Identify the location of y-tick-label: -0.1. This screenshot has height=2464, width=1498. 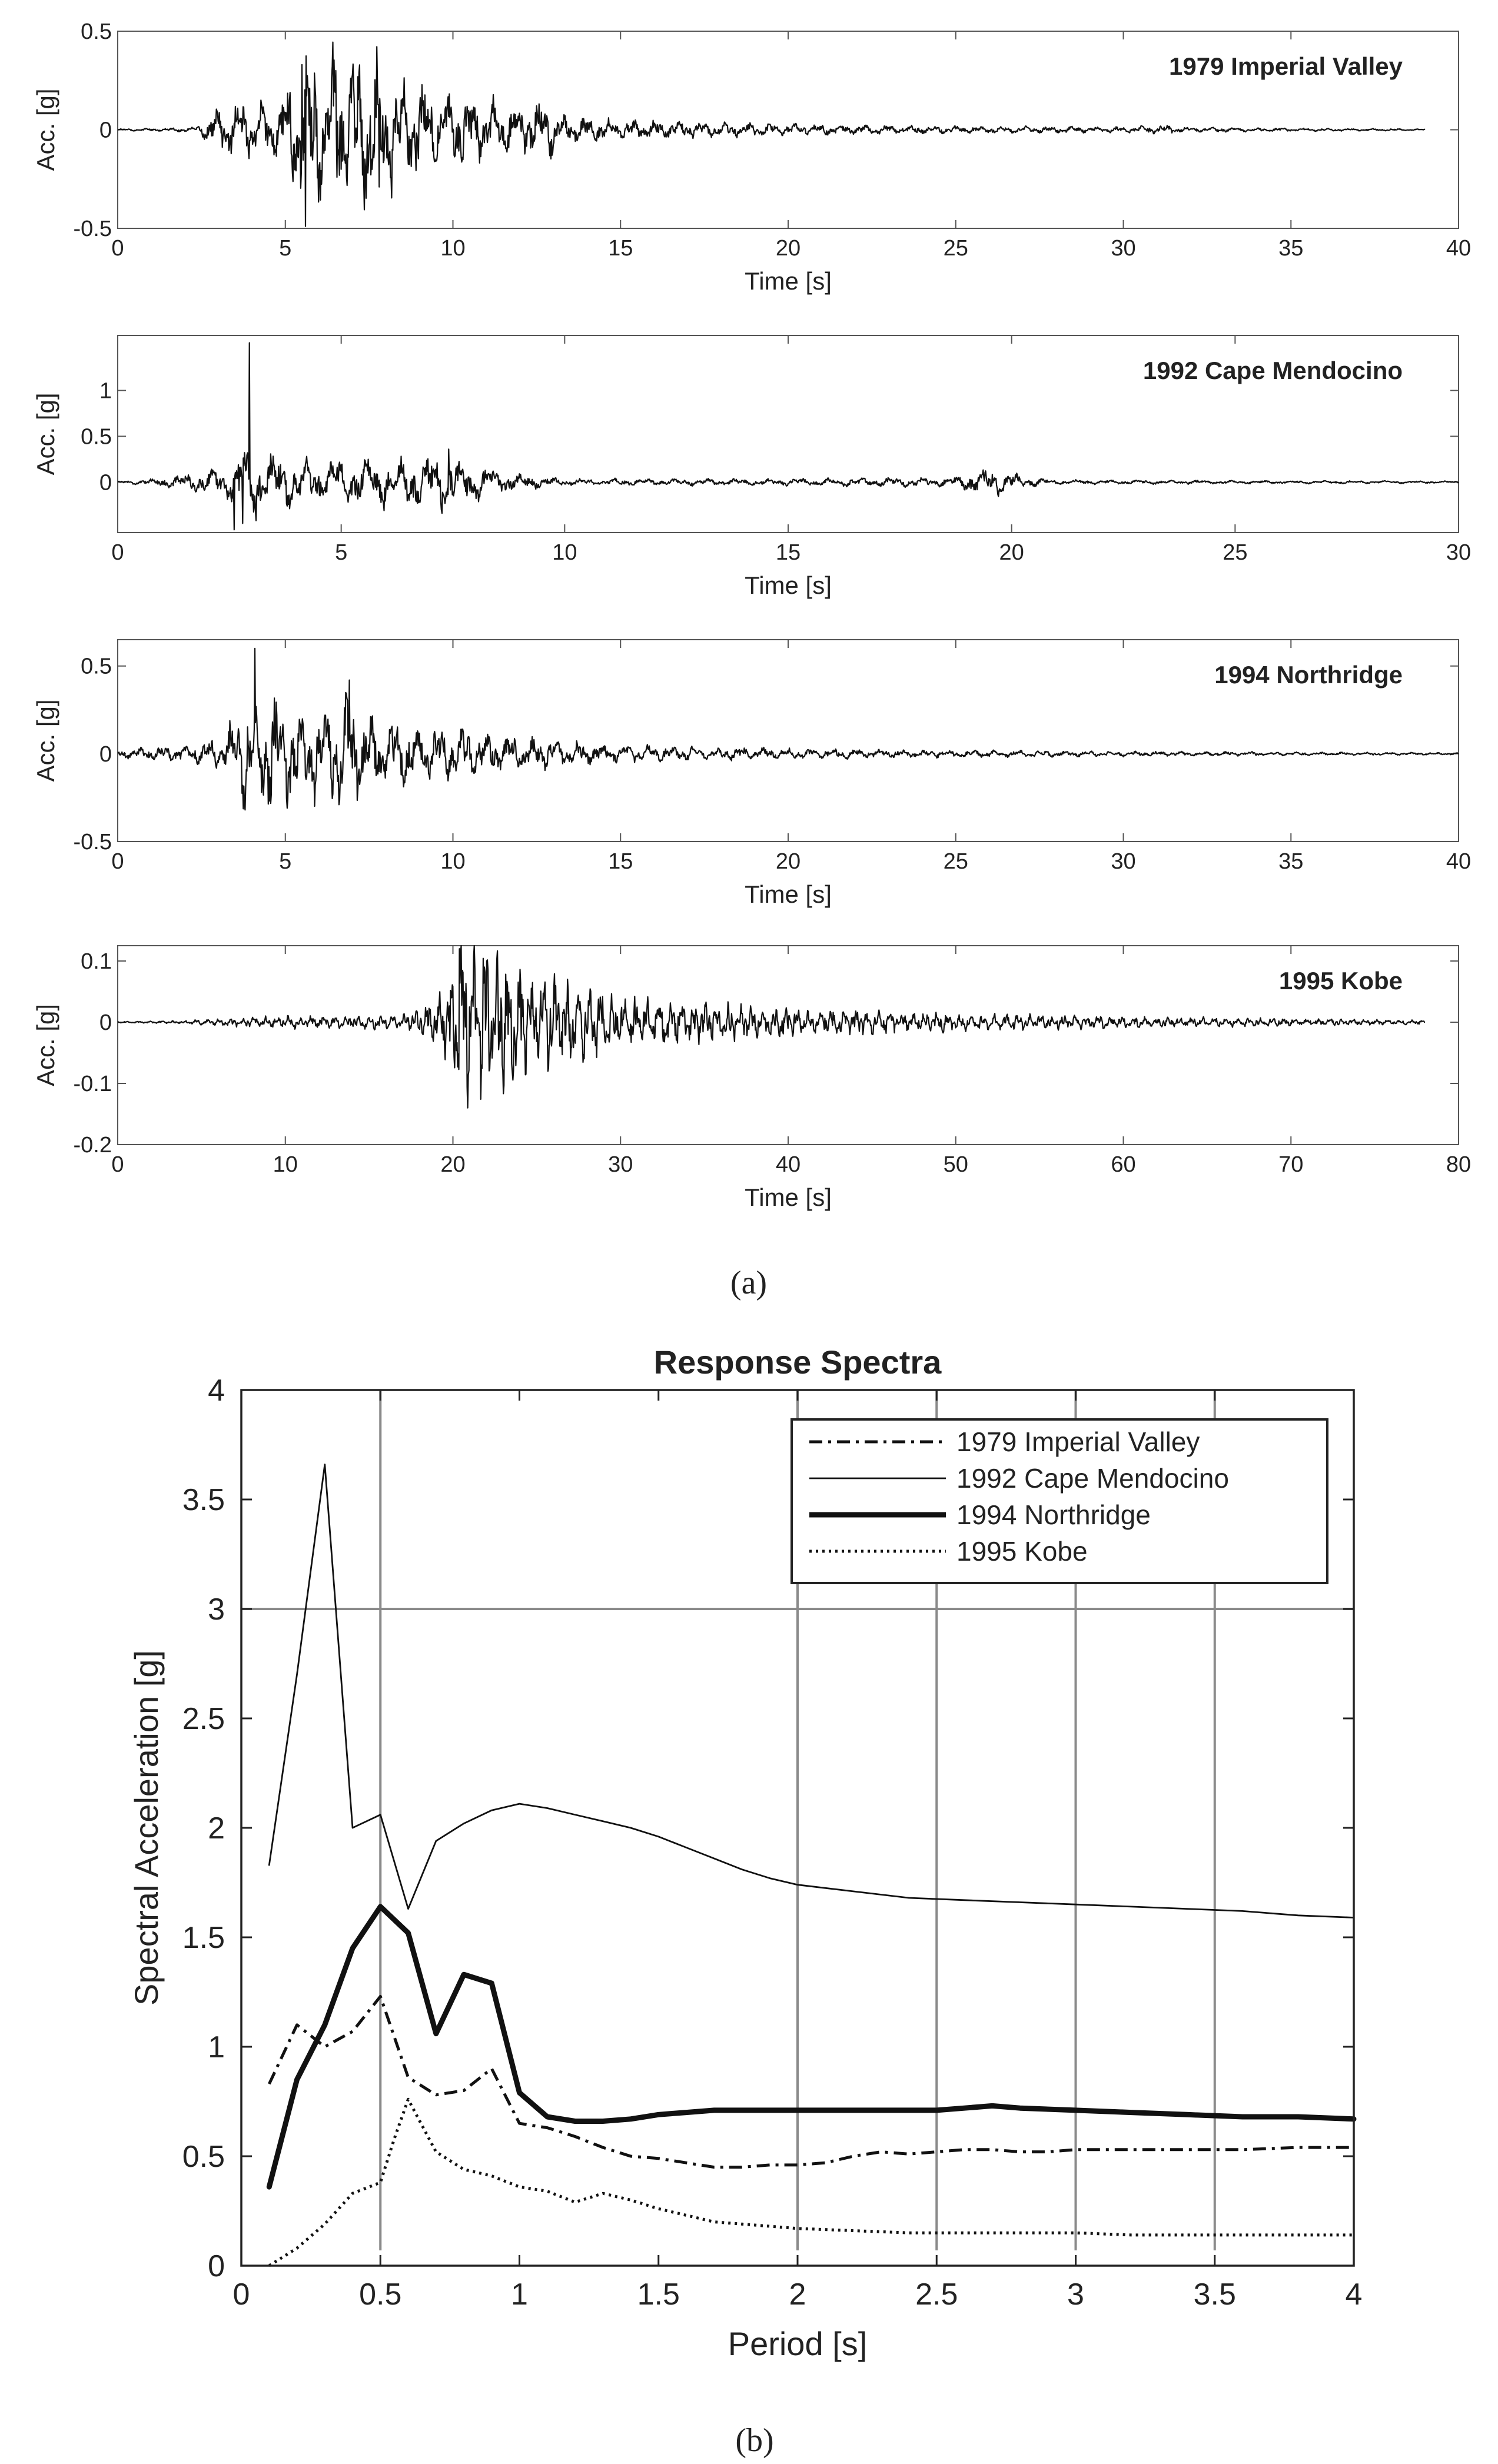
(93, 1084).